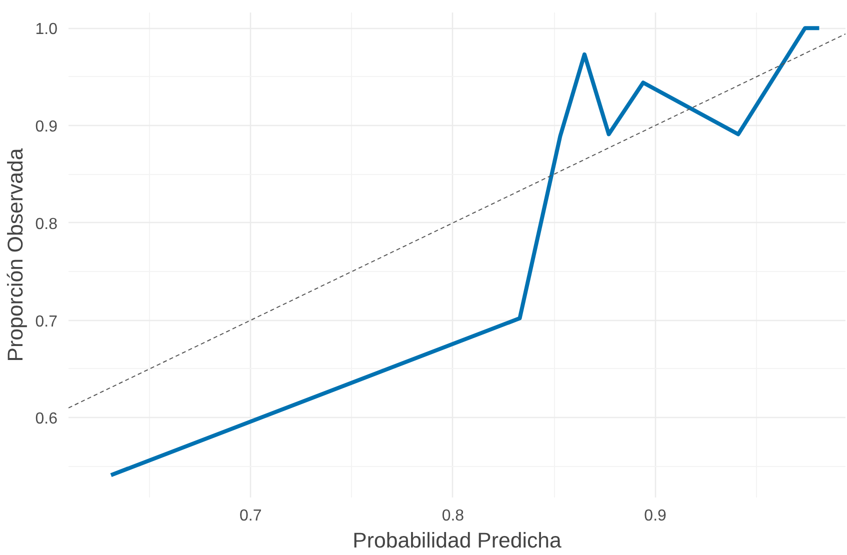  I want to click on y-tick-label: 1.0, so click(46, 29).